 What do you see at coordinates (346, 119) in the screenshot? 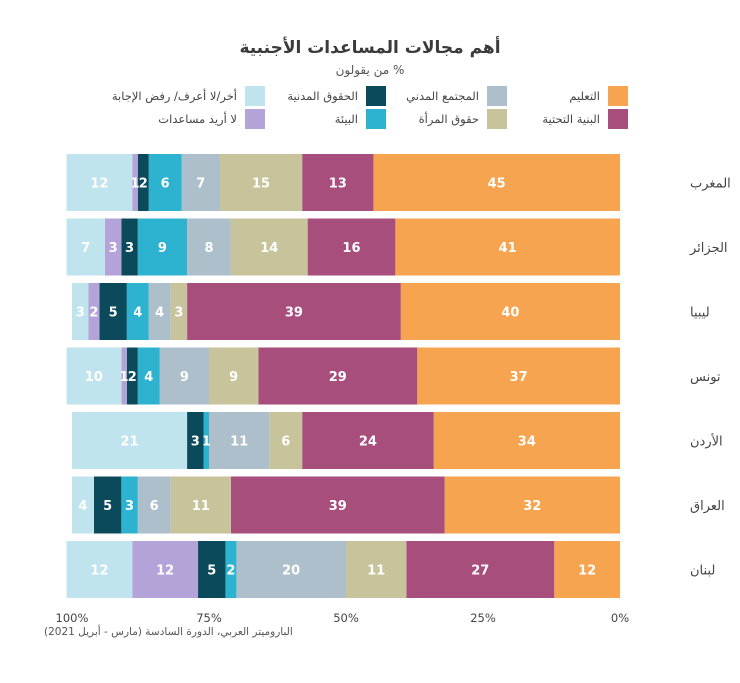
I see `legend-label: البيئة` at bounding box center [346, 119].